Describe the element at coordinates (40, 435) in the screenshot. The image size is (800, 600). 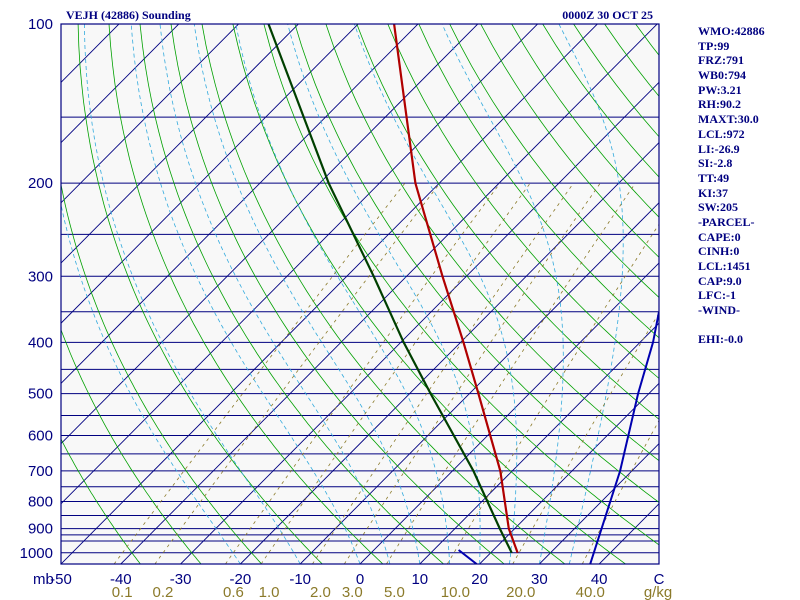
I see `pressure-tick-label: 600` at that location.